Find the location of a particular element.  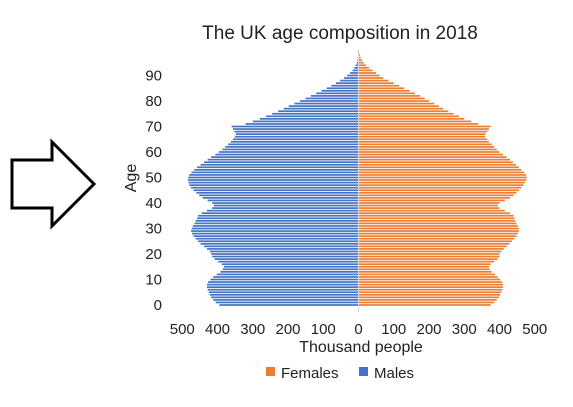

x-tick-label-7: 200 is located at coordinates (428, 329).